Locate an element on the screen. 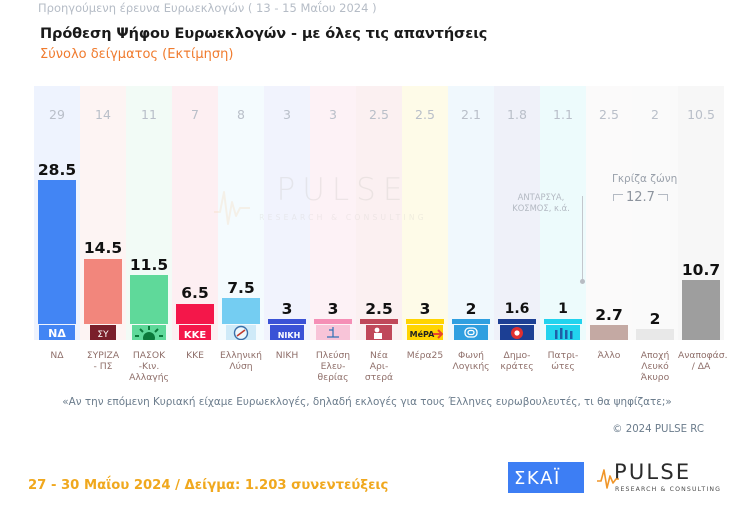 This screenshot has width=734, height=511. chart-column: 2.5 3 MéPA is located at coordinates (425, 213).